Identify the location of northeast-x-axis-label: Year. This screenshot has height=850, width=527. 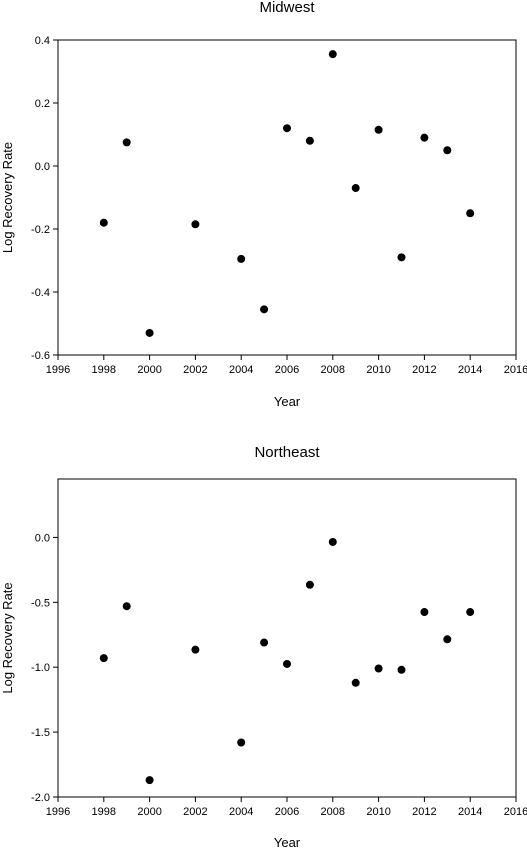
(287, 842).